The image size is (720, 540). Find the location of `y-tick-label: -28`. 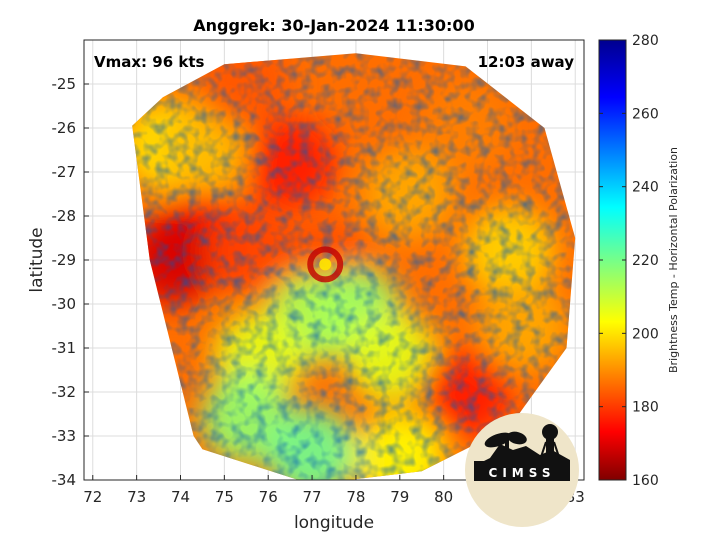

y-tick-label: -28 is located at coordinates (64, 216).